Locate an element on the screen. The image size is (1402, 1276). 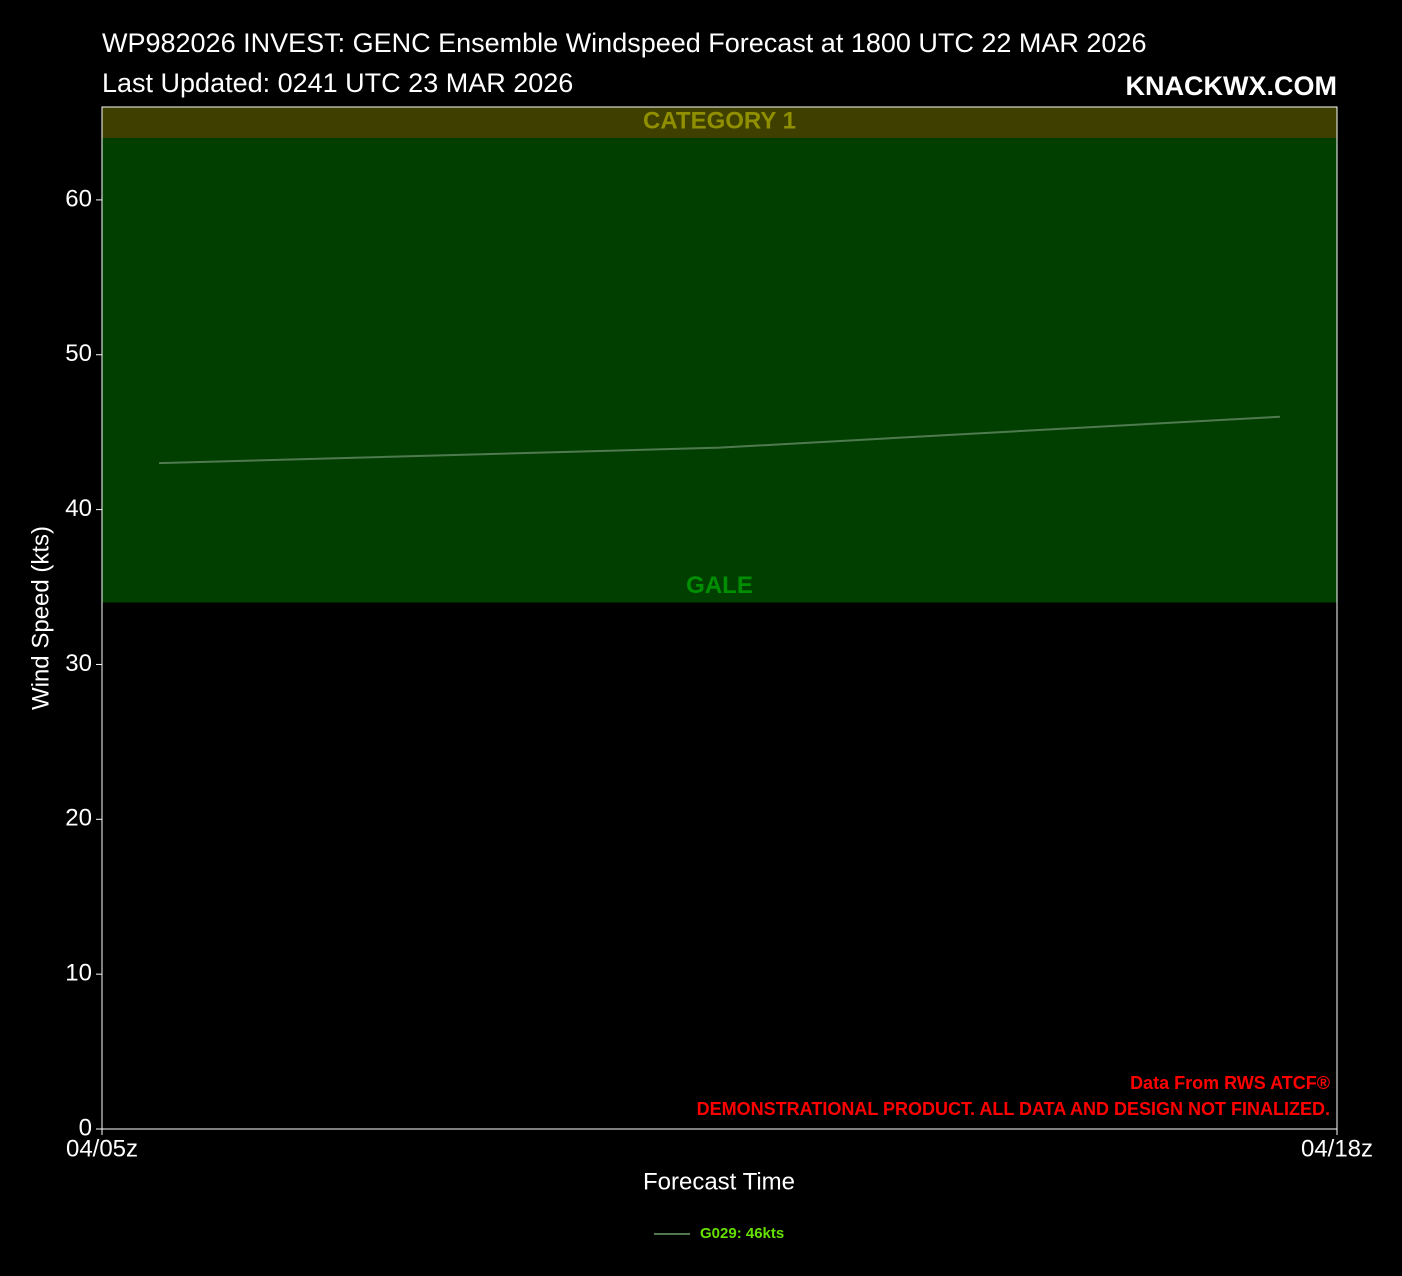
y-tick-label: 40 is located at coordinates (78, 508).